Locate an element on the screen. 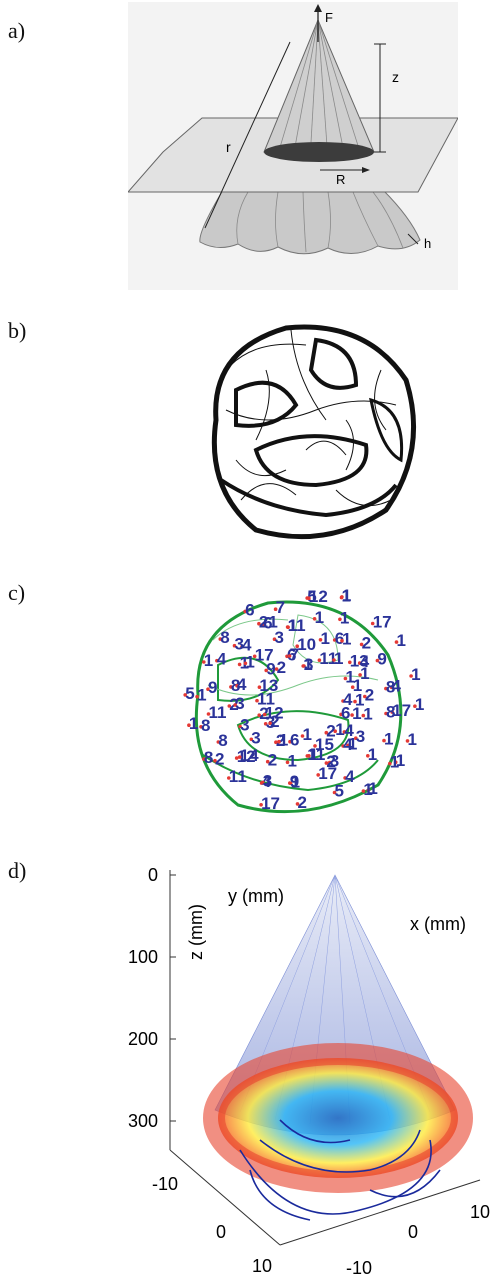  node-label: 15 is located at coordinates (324, 744).